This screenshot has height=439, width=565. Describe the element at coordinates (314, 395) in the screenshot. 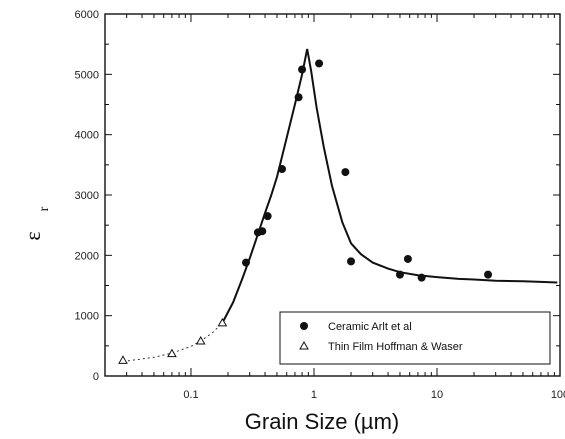

I see `x-tick-label: 1` at that location.